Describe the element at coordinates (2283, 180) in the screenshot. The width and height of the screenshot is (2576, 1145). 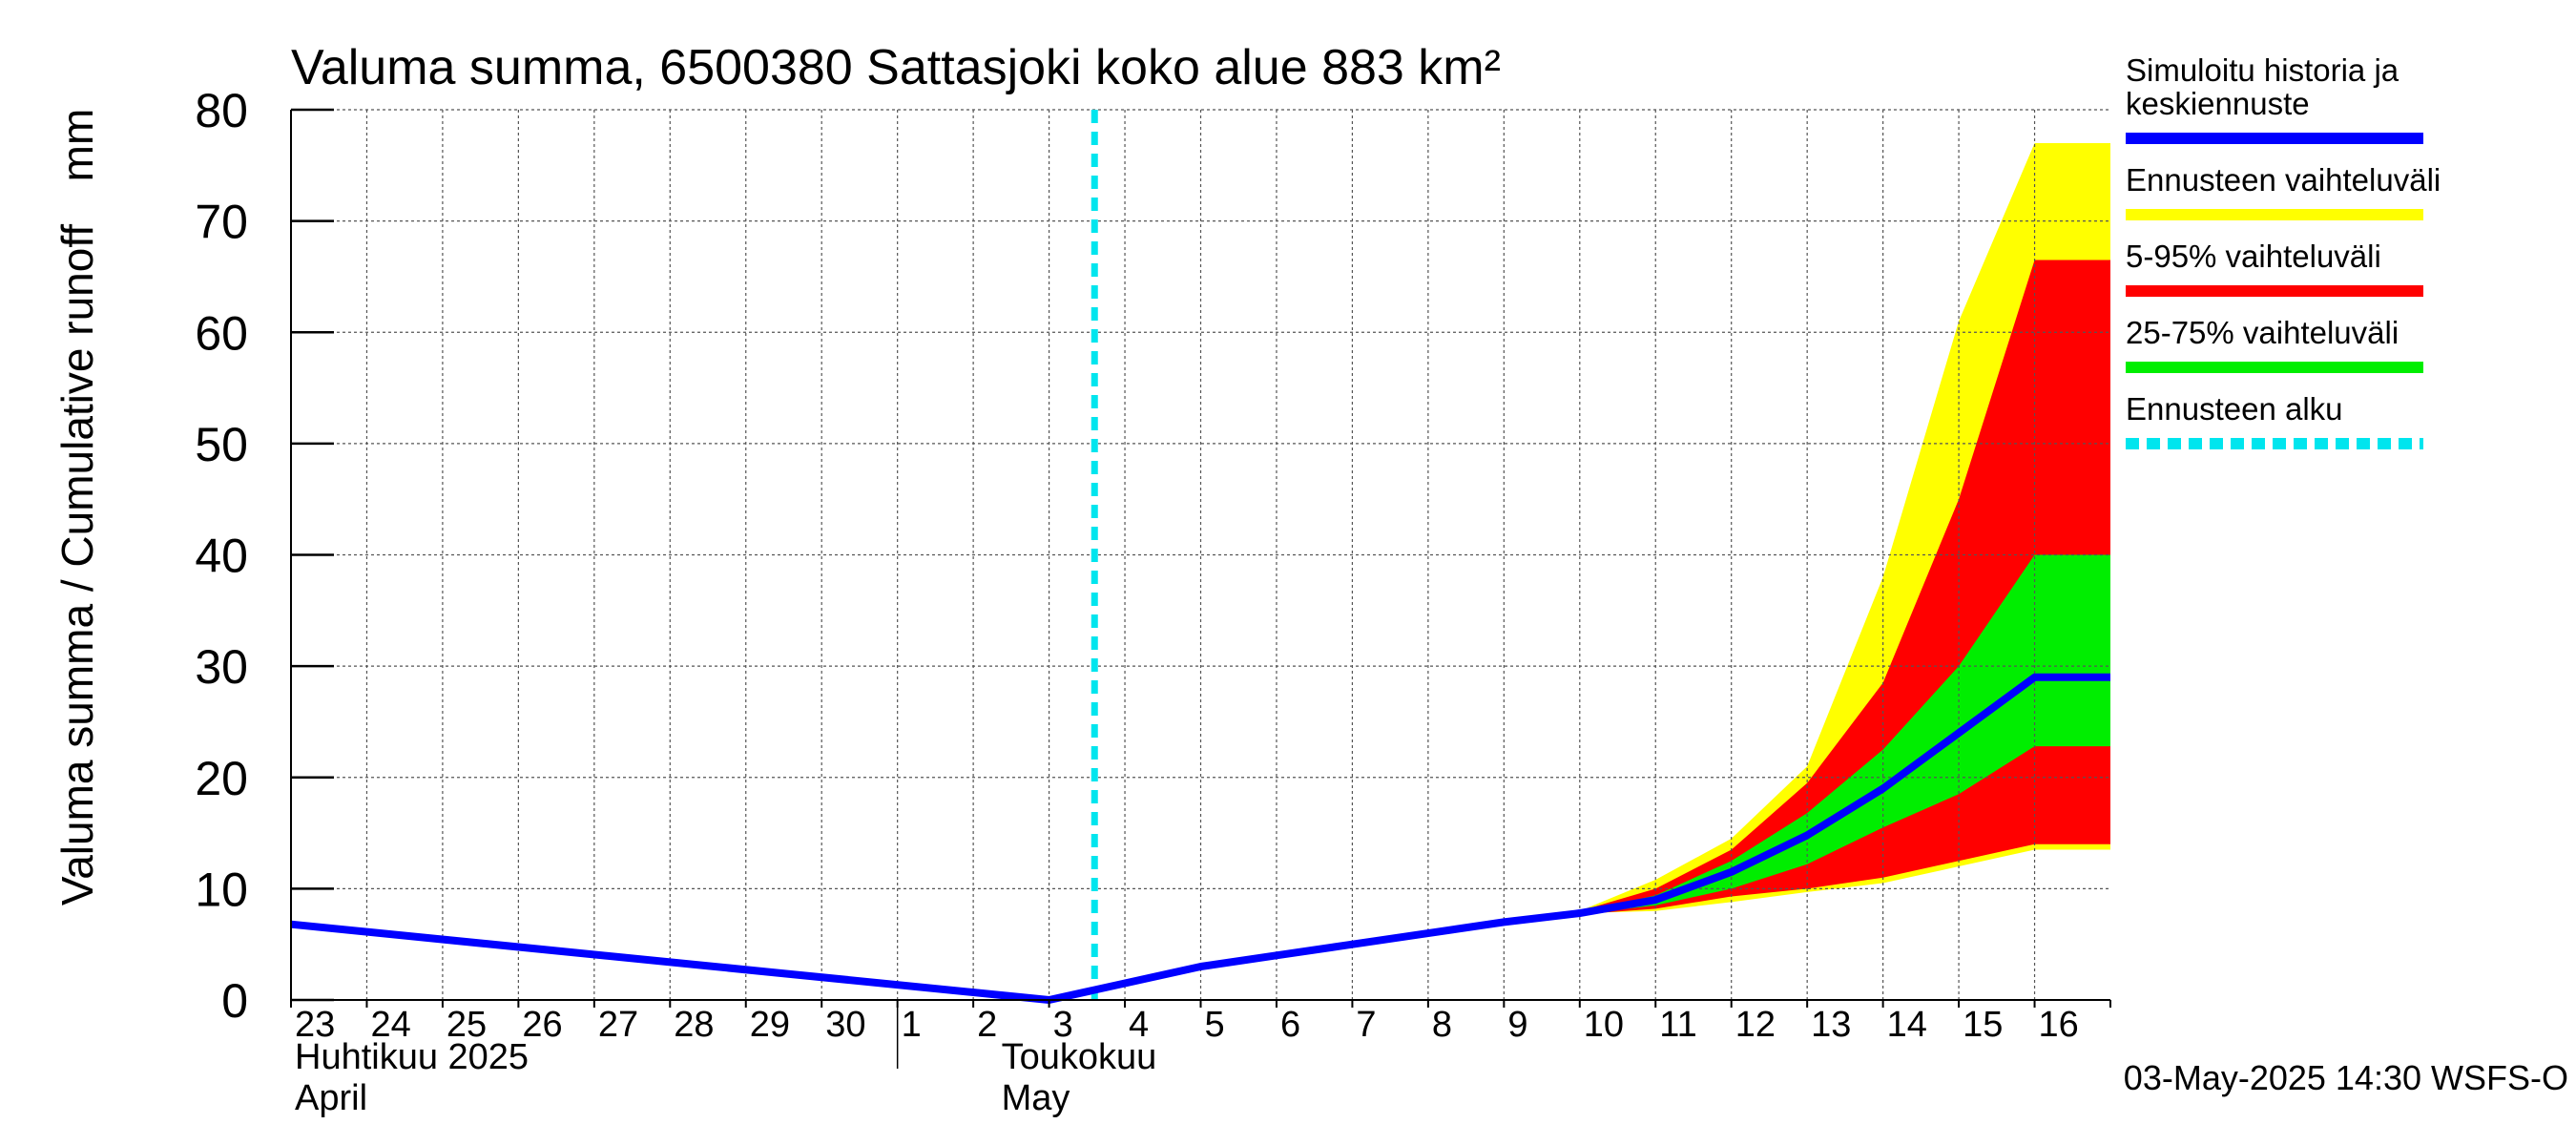
I see `legend-label-1: Ennusteen vaihteluväli` at that location.